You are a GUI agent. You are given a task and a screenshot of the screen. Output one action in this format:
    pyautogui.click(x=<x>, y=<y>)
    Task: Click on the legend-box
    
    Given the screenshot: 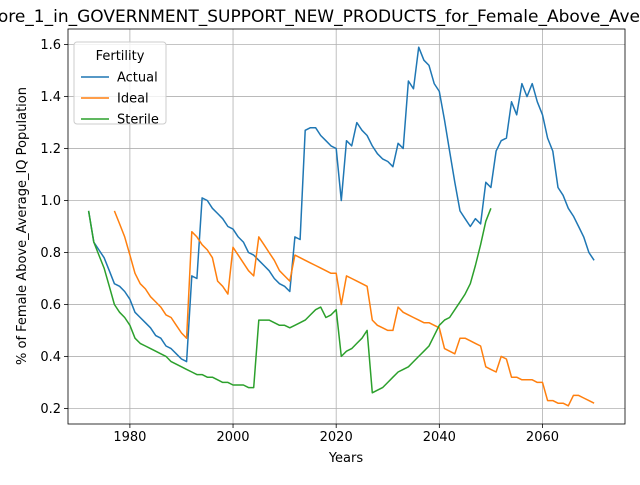 What is the action you would take?
    pyautogui.click(x=120, y=83)
    